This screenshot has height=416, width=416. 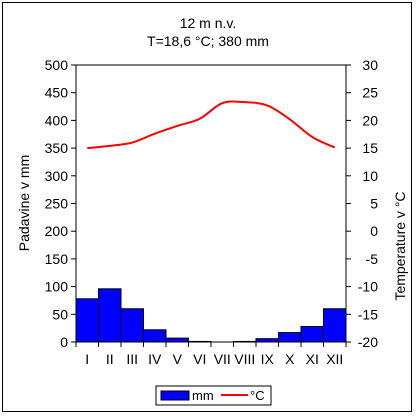 What do you see at coordinates (368, 314) in the screenshot?
I see `y2-tick-label: -15` at bounding box center [368, 314].